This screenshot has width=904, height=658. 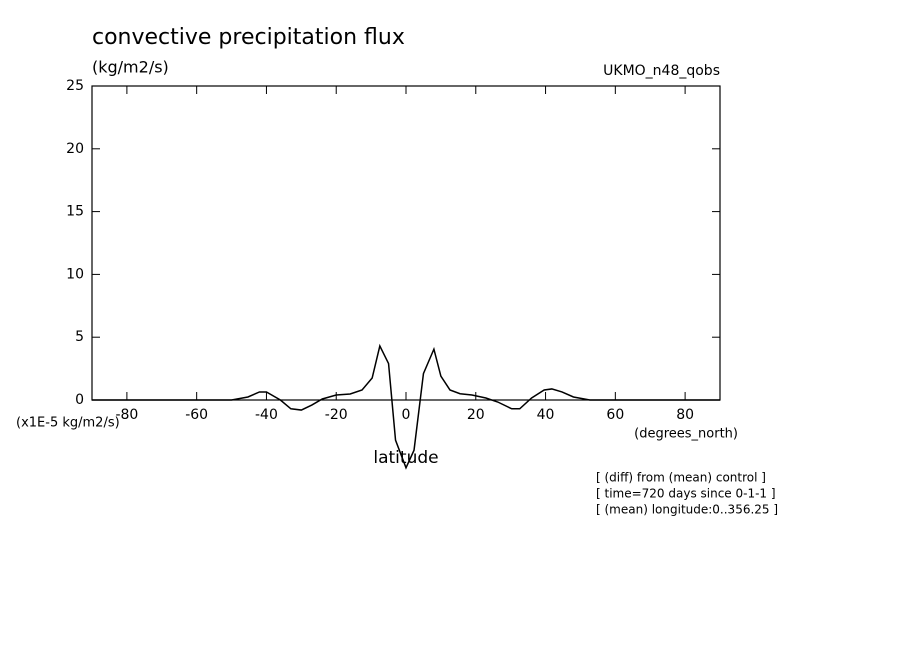 I want to click on x-tick-label: 60, so click(x=615, y=415).